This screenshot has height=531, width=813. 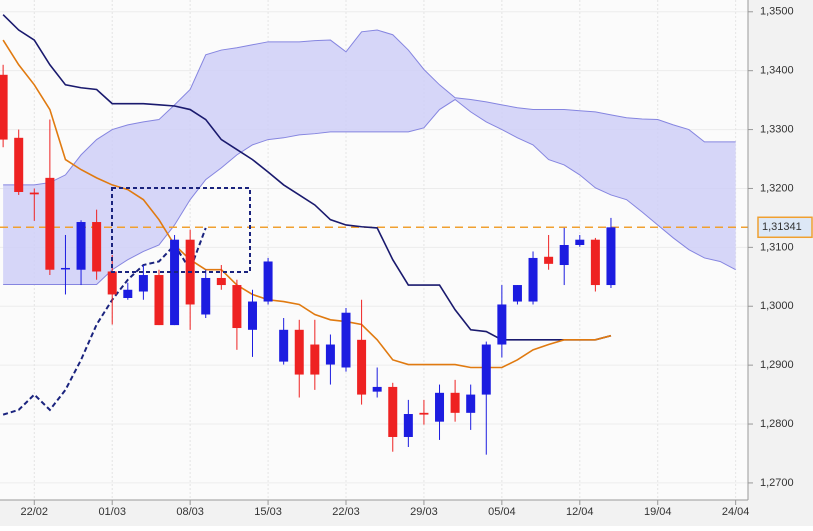 I want to click on last-price-tag, so click(x=785, y=227).